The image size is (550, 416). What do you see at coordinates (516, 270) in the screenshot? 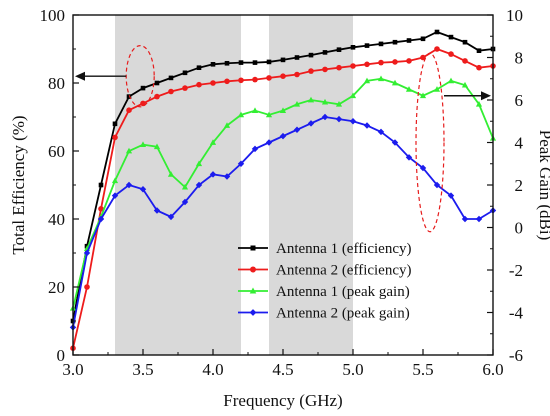
I see `y-right-tick-label: -2` at bounding box center [516, 270].